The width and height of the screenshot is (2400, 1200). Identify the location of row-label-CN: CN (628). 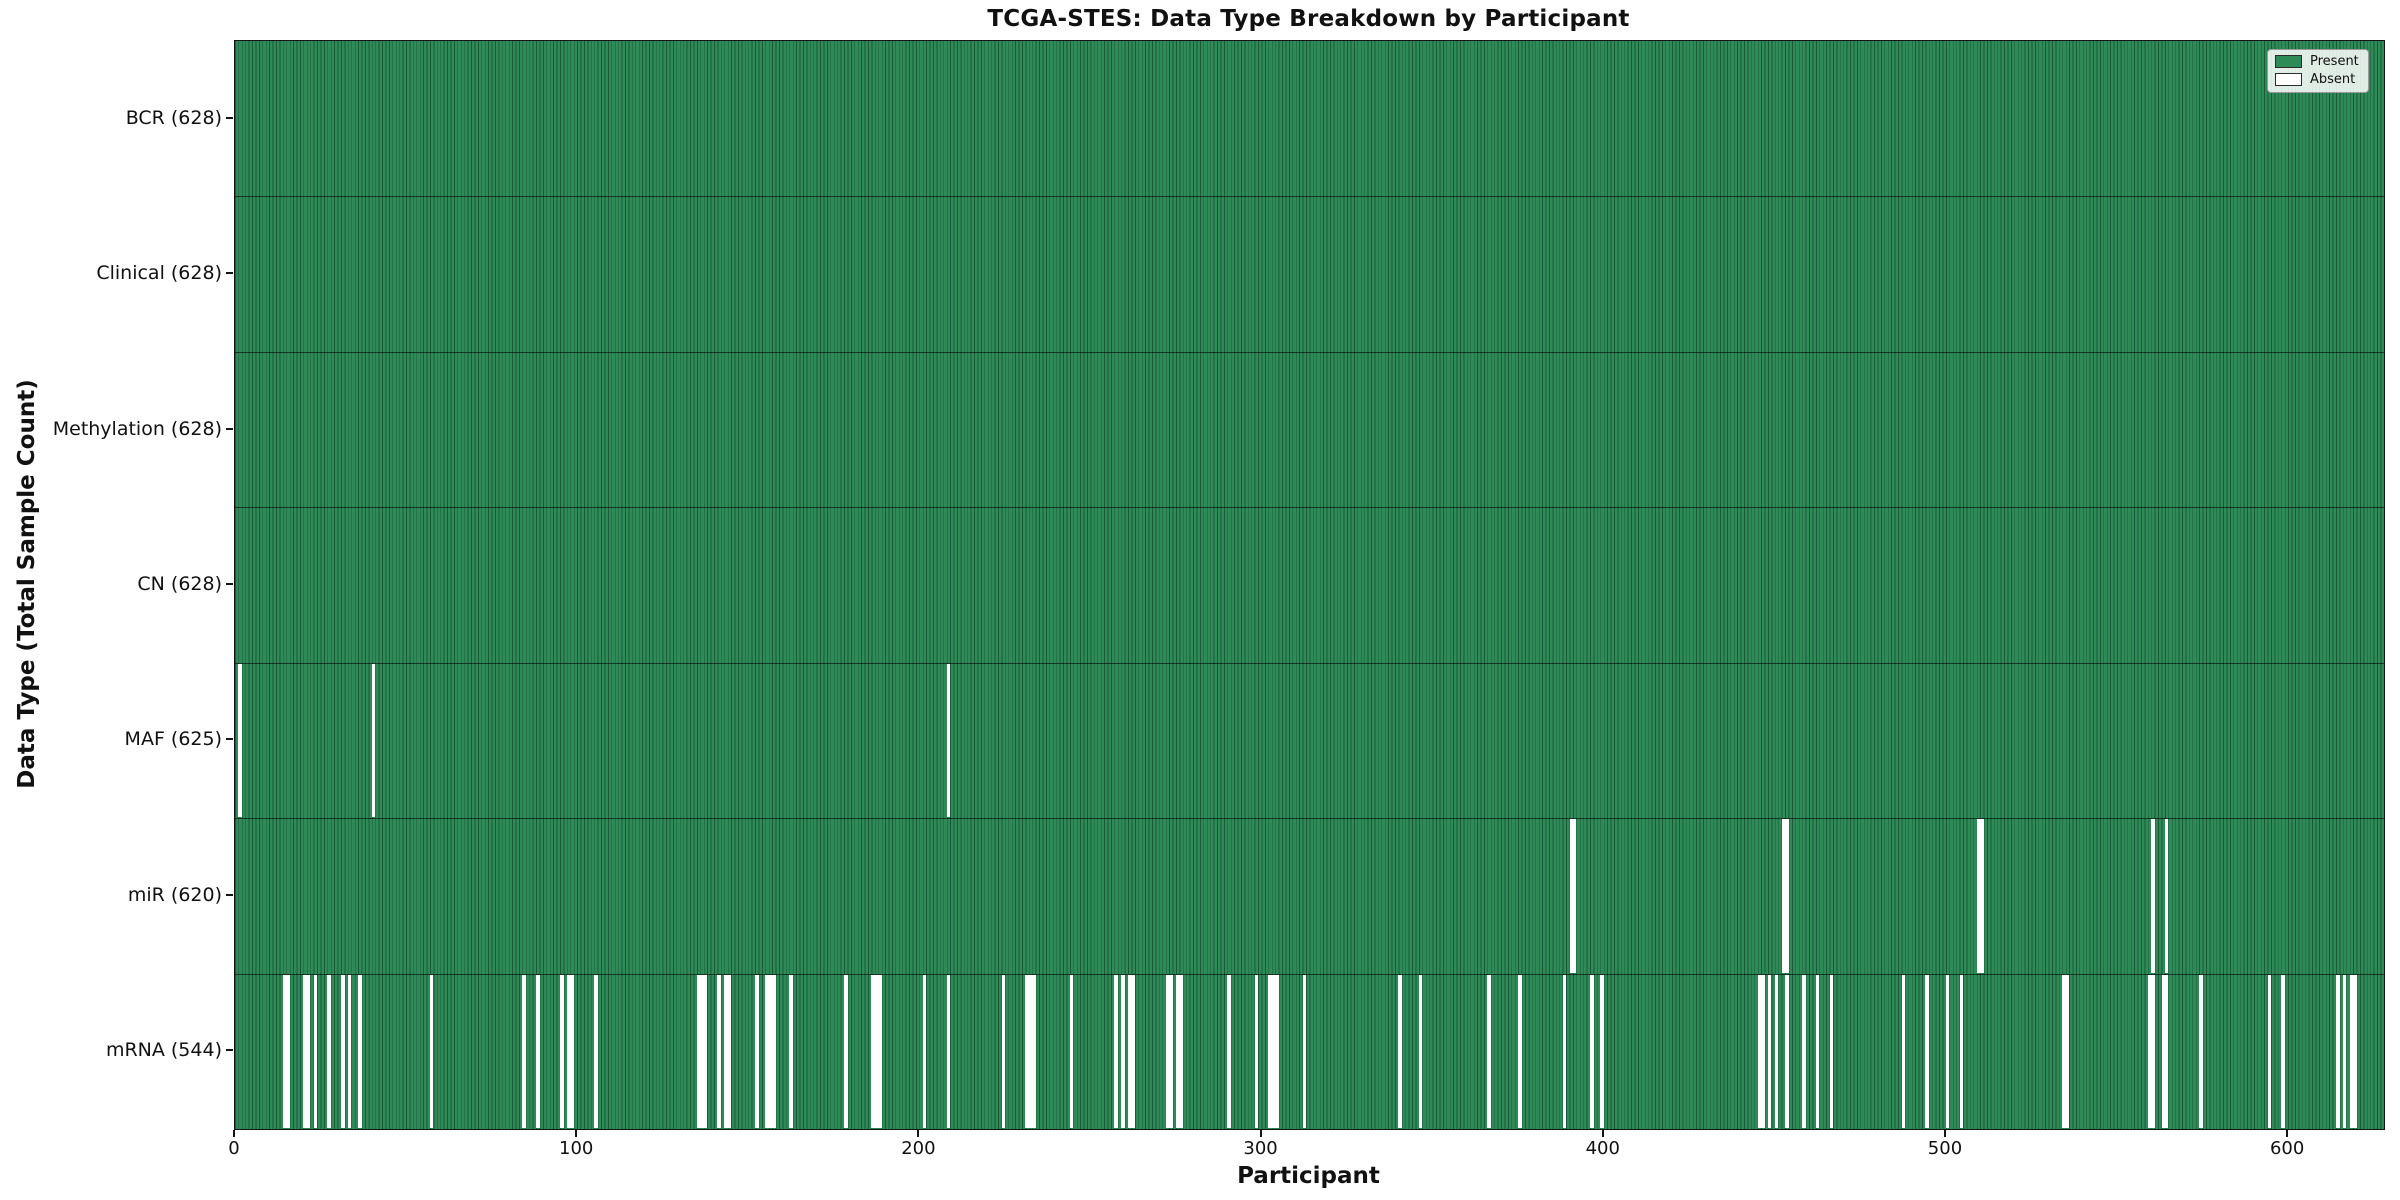
(179, 584).